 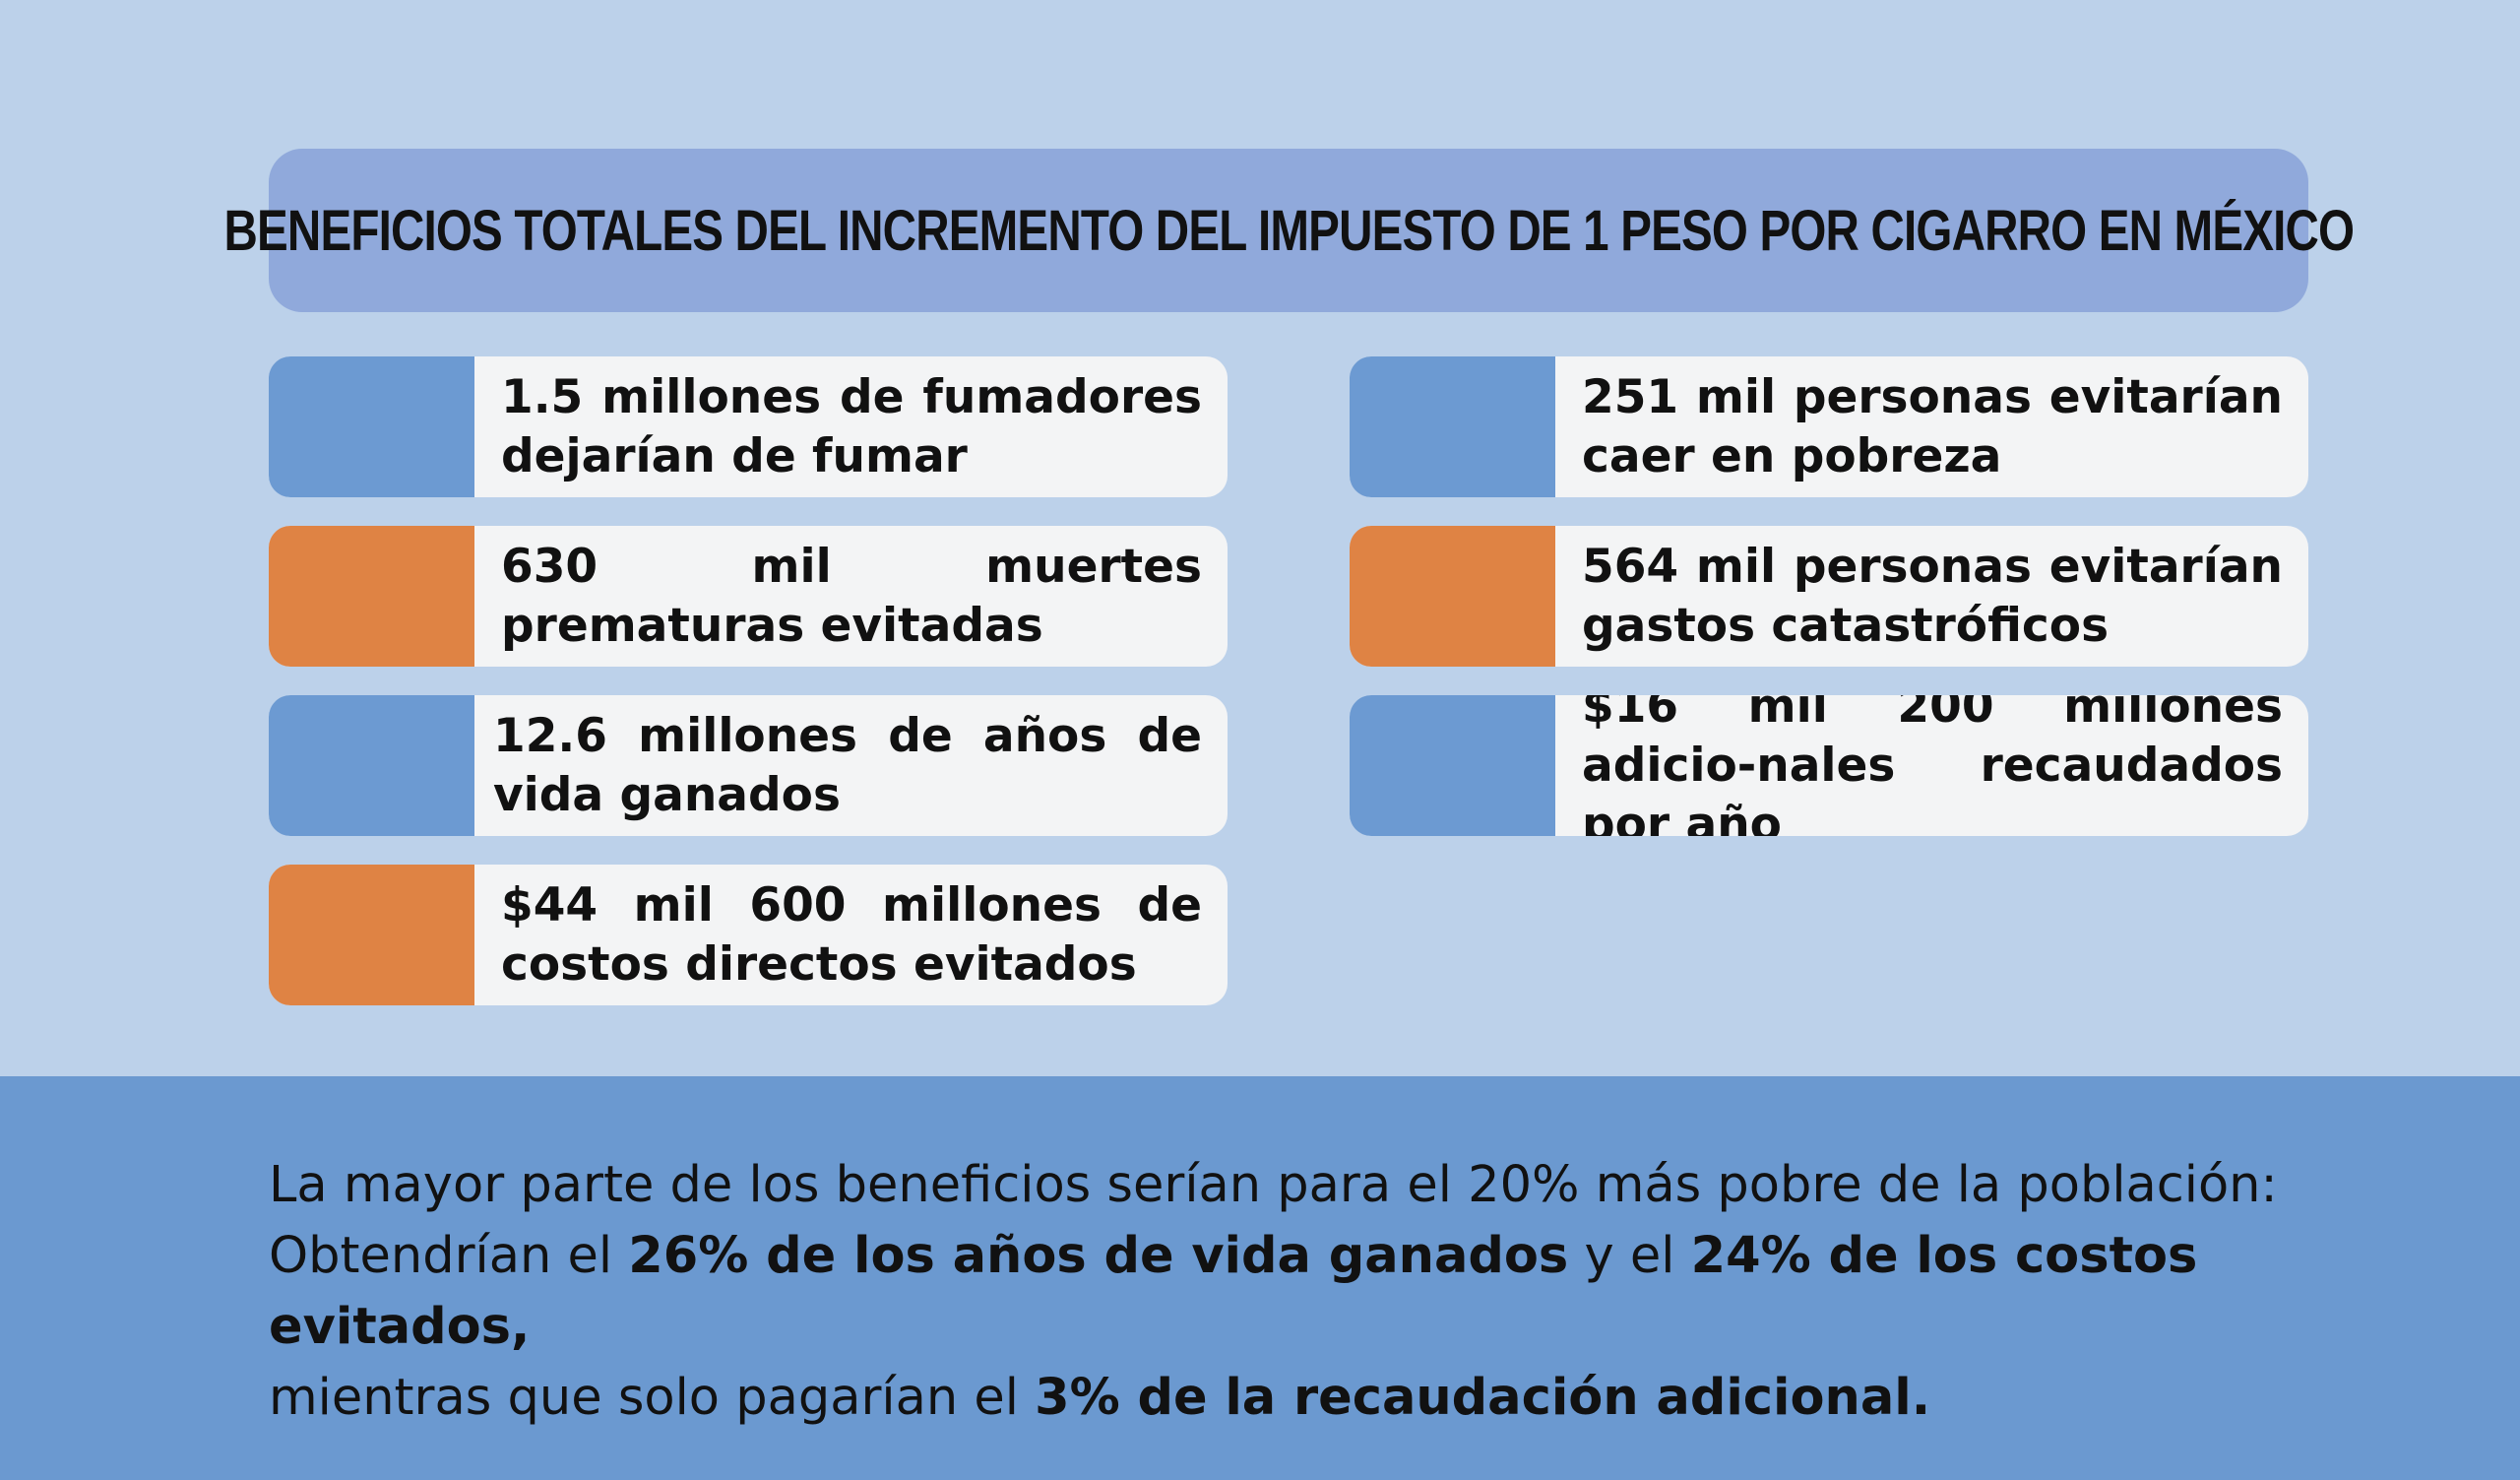 I want to click on benefit-card: 12.6 millones de años de vida ganados, so click(x=748, y=765).